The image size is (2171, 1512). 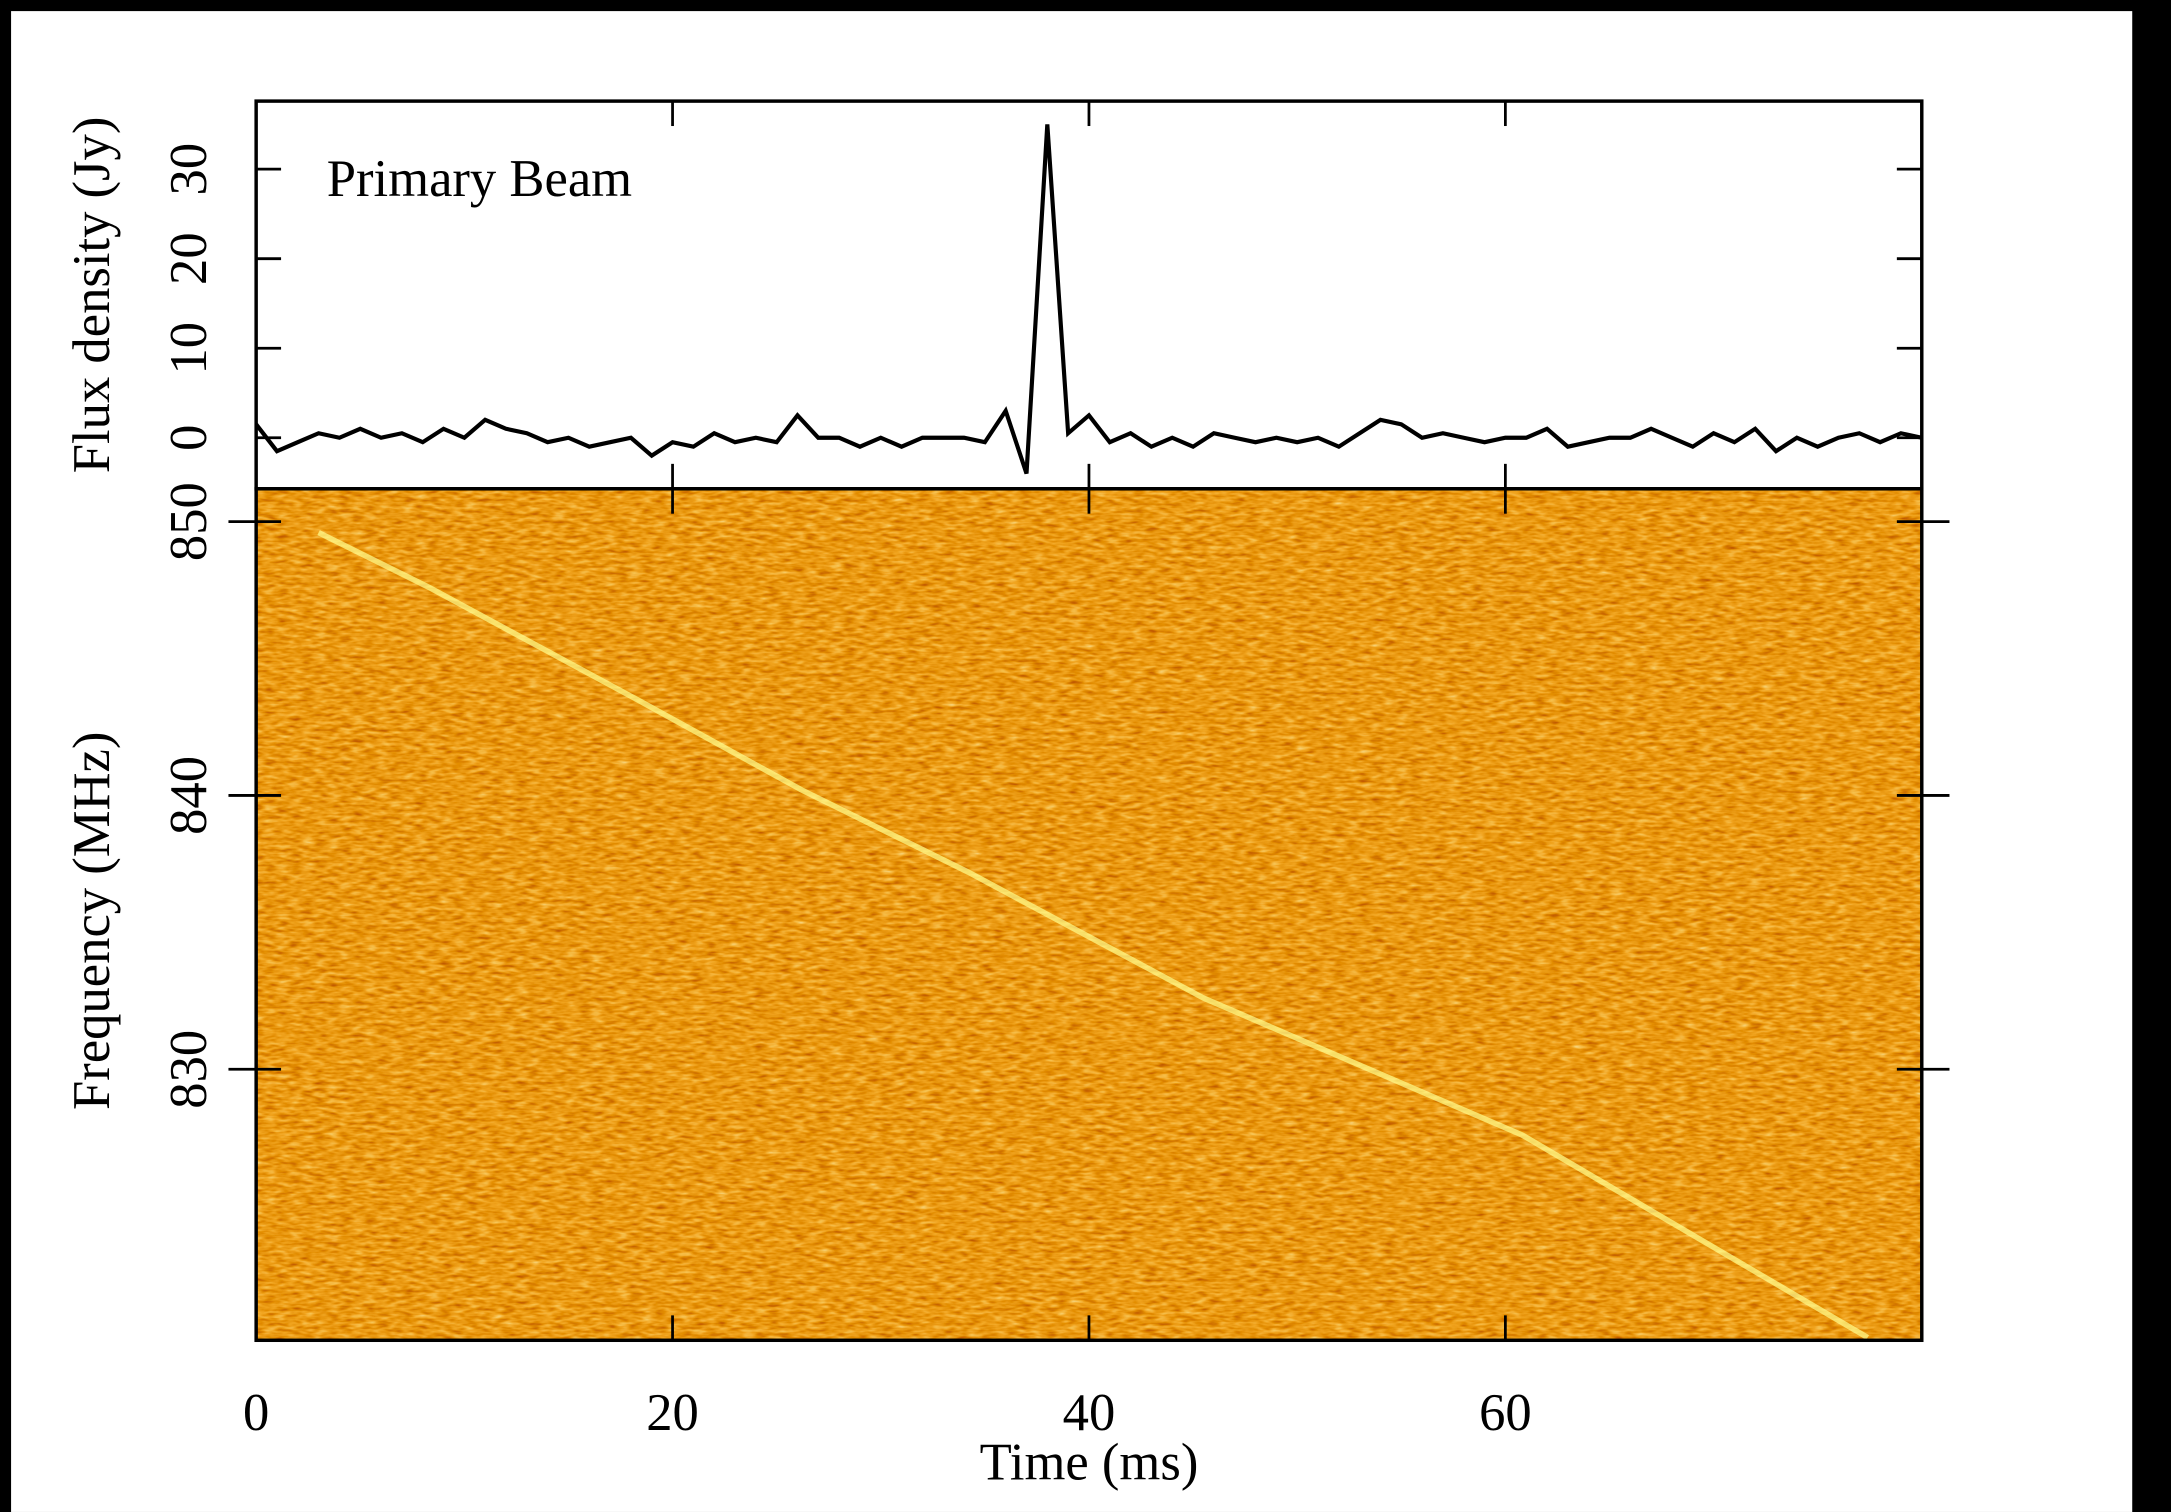 I want to click on y-axis-label: Frequency (MHz), so click(x=92, y=921).